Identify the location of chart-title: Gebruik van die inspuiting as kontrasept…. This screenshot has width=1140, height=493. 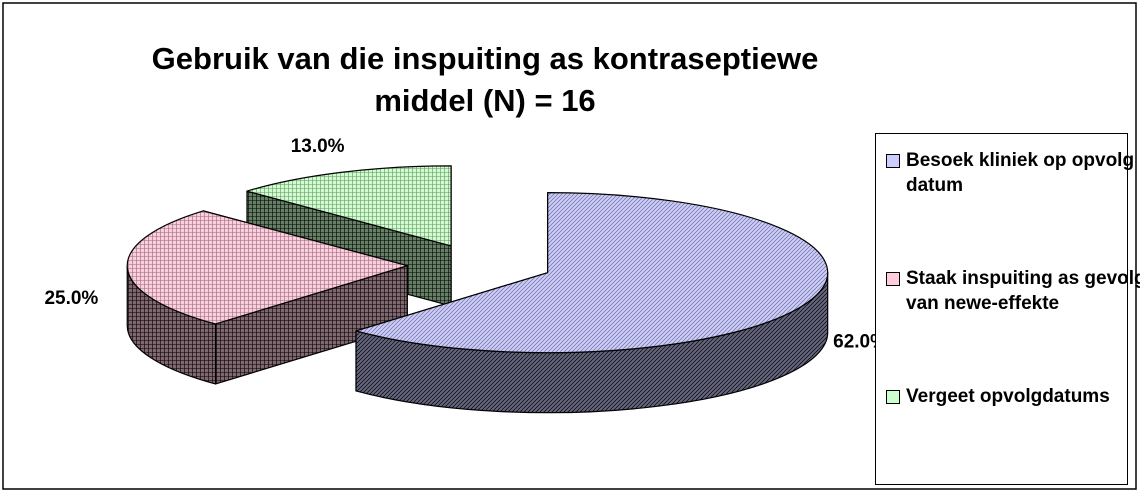
(485, 79).